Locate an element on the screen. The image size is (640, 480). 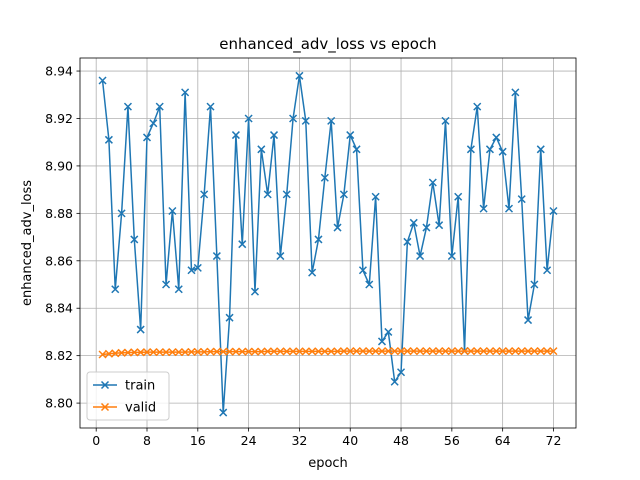
x-tick-label: 64 is located at coordinates (503, 440).